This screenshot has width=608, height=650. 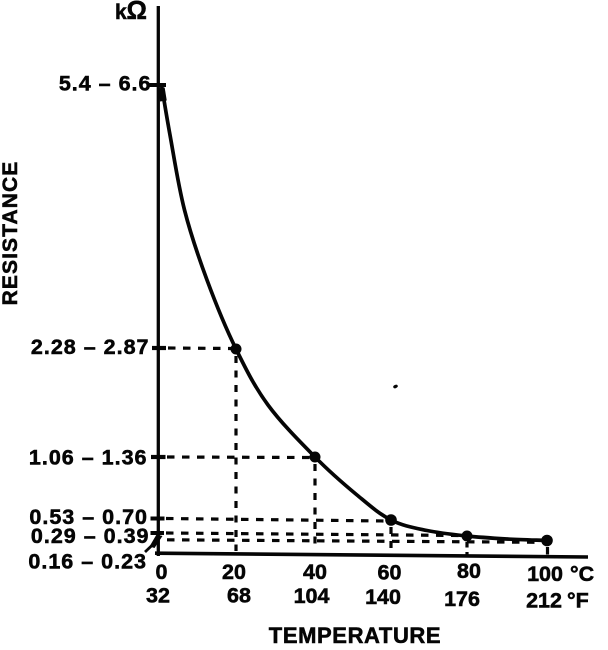 I want to click on svg-text: RESISTANCE, so click(x=11, y=233).